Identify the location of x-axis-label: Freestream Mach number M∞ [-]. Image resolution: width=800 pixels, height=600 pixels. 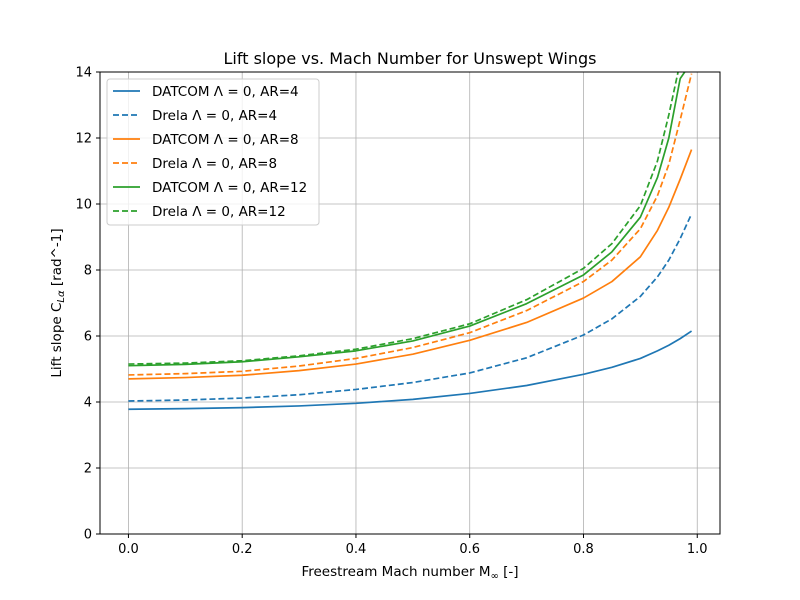
(409, 573).